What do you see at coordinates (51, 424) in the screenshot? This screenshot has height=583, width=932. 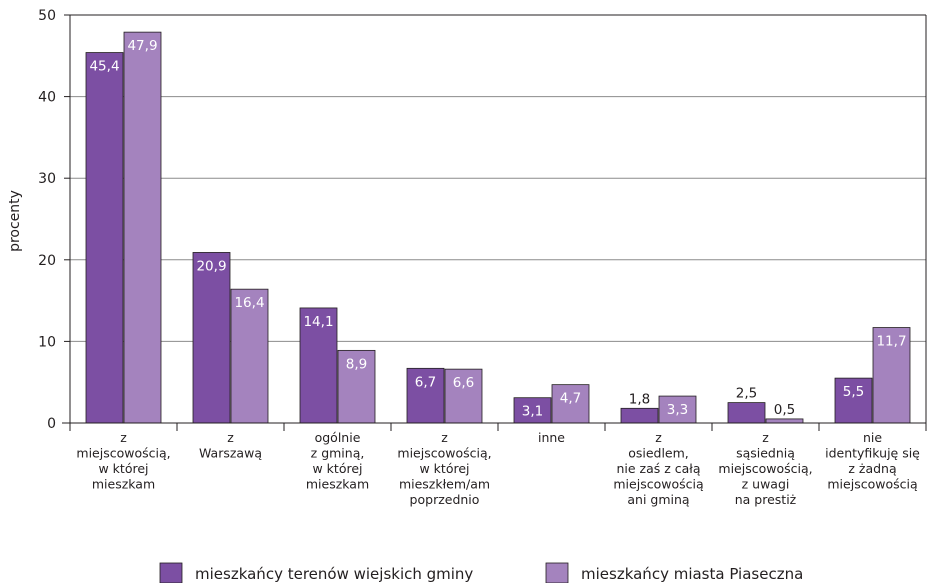 I see `y-tick-label: 0` at bounding box center [51, 424].